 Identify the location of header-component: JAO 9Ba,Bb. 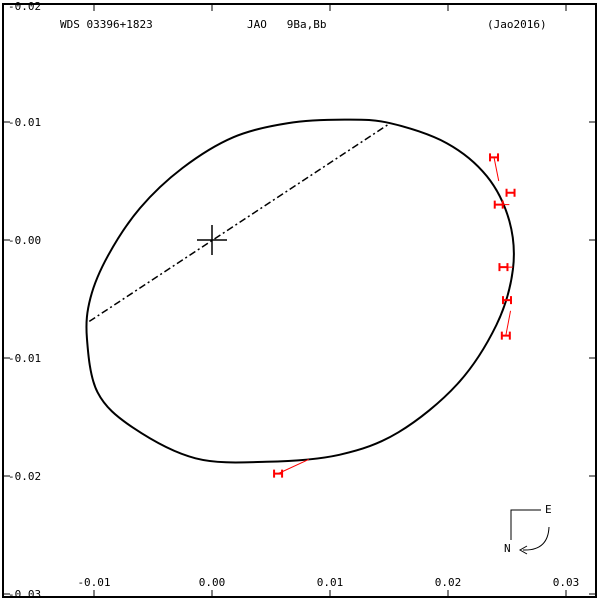
(286, 24).